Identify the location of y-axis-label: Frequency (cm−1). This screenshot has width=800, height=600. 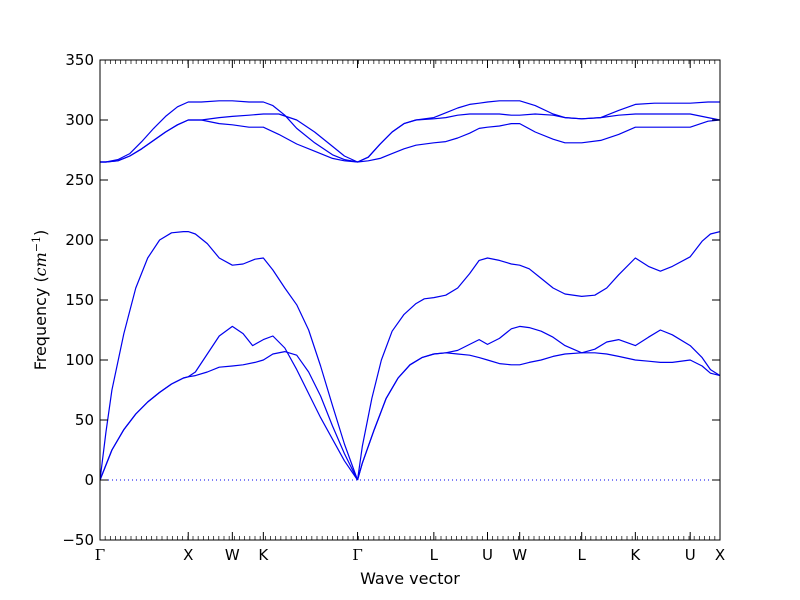
(40, 300).